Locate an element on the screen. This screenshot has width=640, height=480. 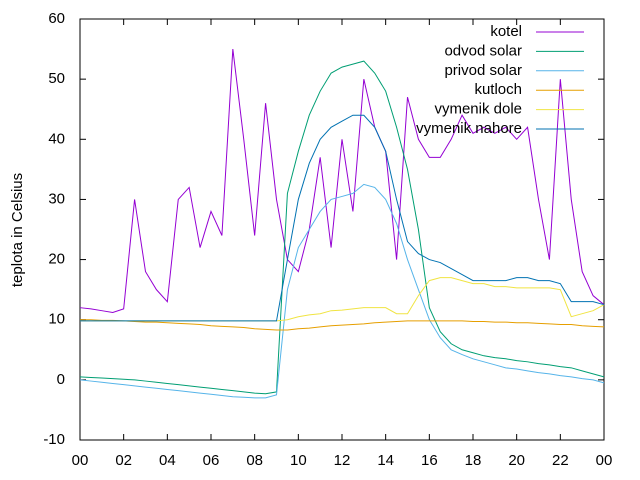
y-tick-label: 60 is located at coordinates (56, 18).